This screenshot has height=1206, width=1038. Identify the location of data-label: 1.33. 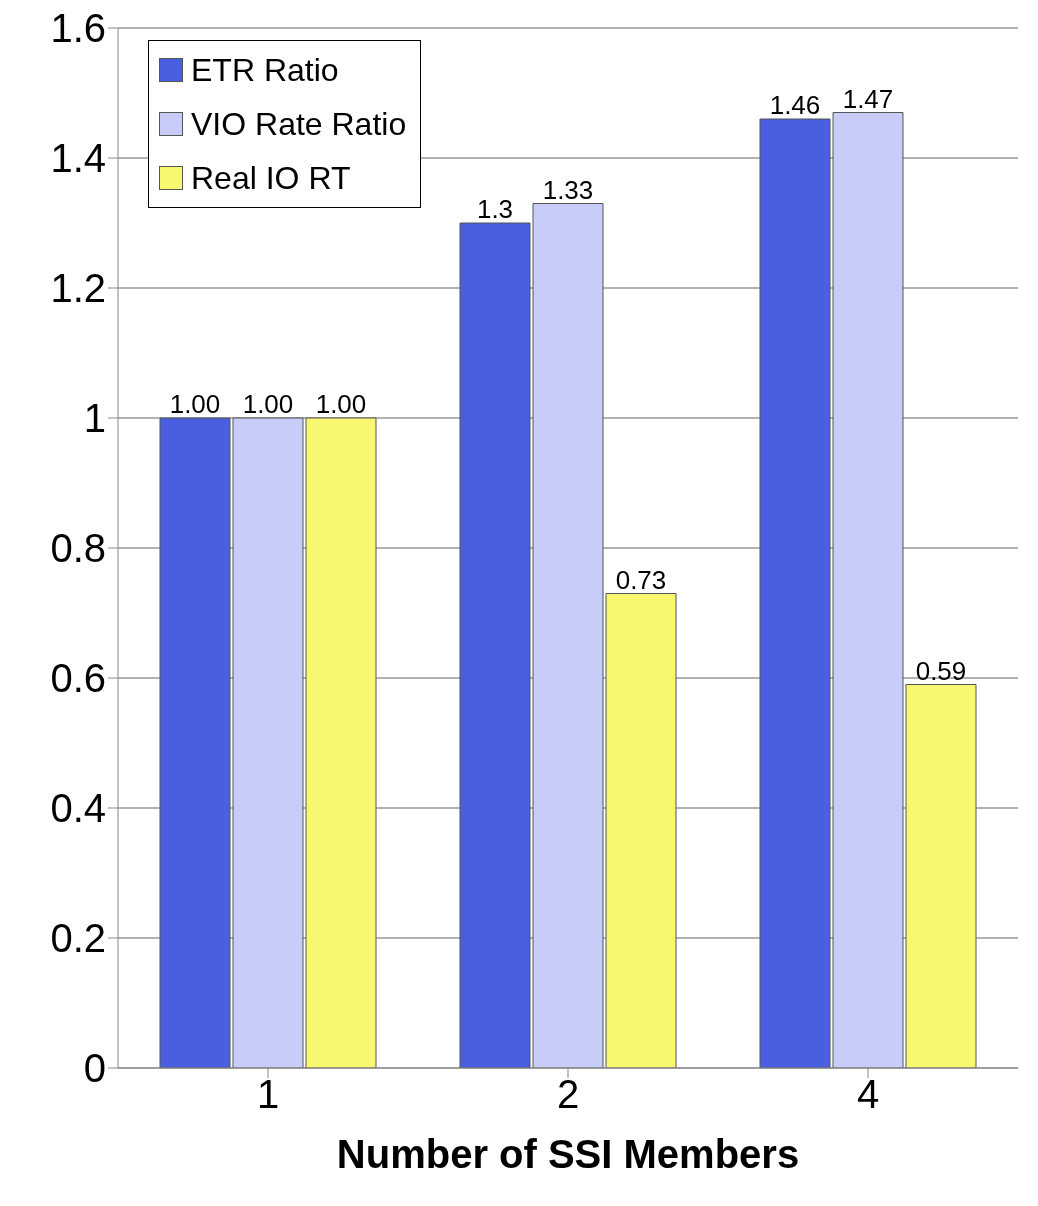
(568, 189).